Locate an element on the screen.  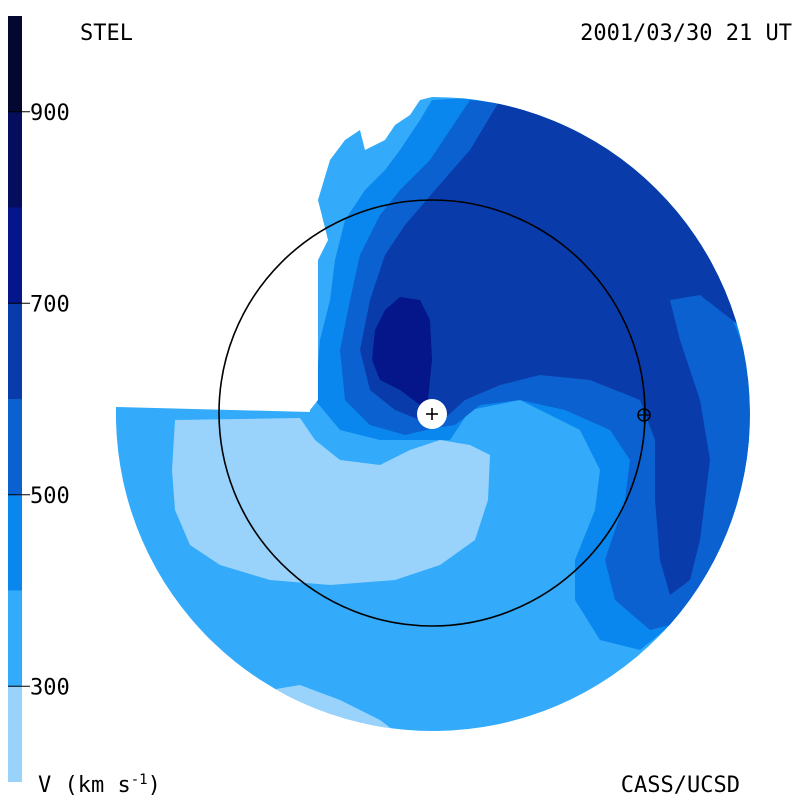
colorbar-tick-label-2: 500 is located at coordinates (50, 496).